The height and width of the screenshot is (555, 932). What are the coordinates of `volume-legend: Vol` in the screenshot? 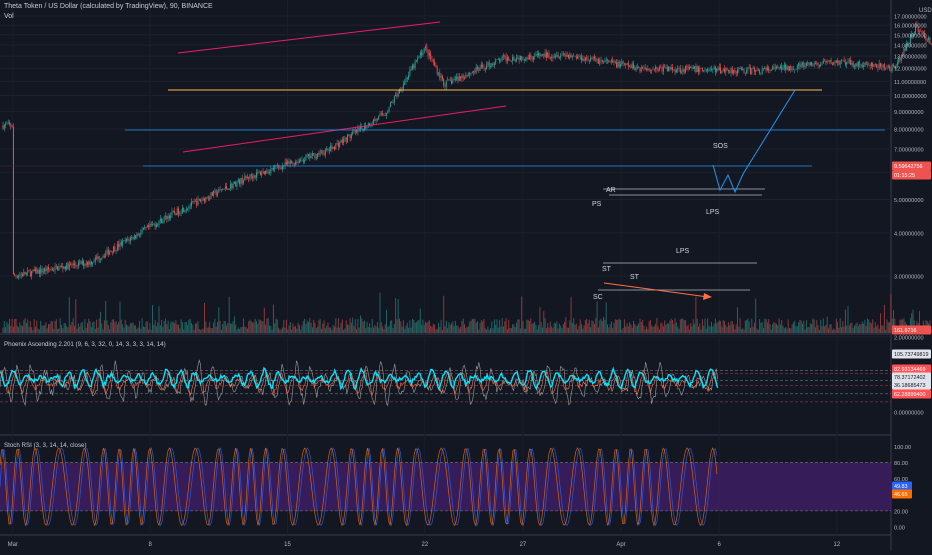 It's located at (9, 16).